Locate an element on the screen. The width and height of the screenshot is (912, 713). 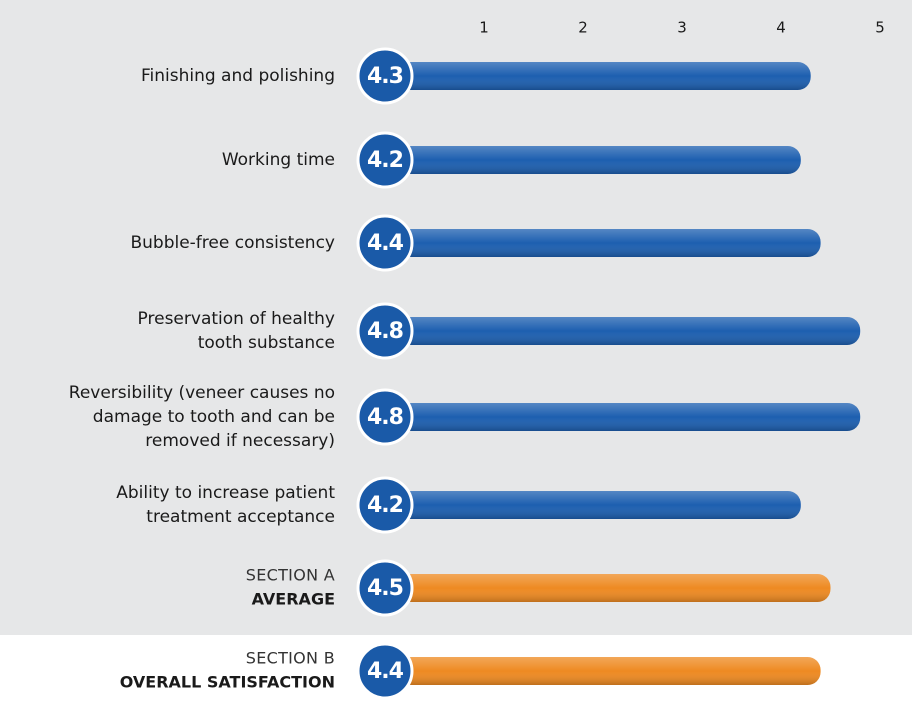
category-label: SECTION B is located at coordinates (290, 658).